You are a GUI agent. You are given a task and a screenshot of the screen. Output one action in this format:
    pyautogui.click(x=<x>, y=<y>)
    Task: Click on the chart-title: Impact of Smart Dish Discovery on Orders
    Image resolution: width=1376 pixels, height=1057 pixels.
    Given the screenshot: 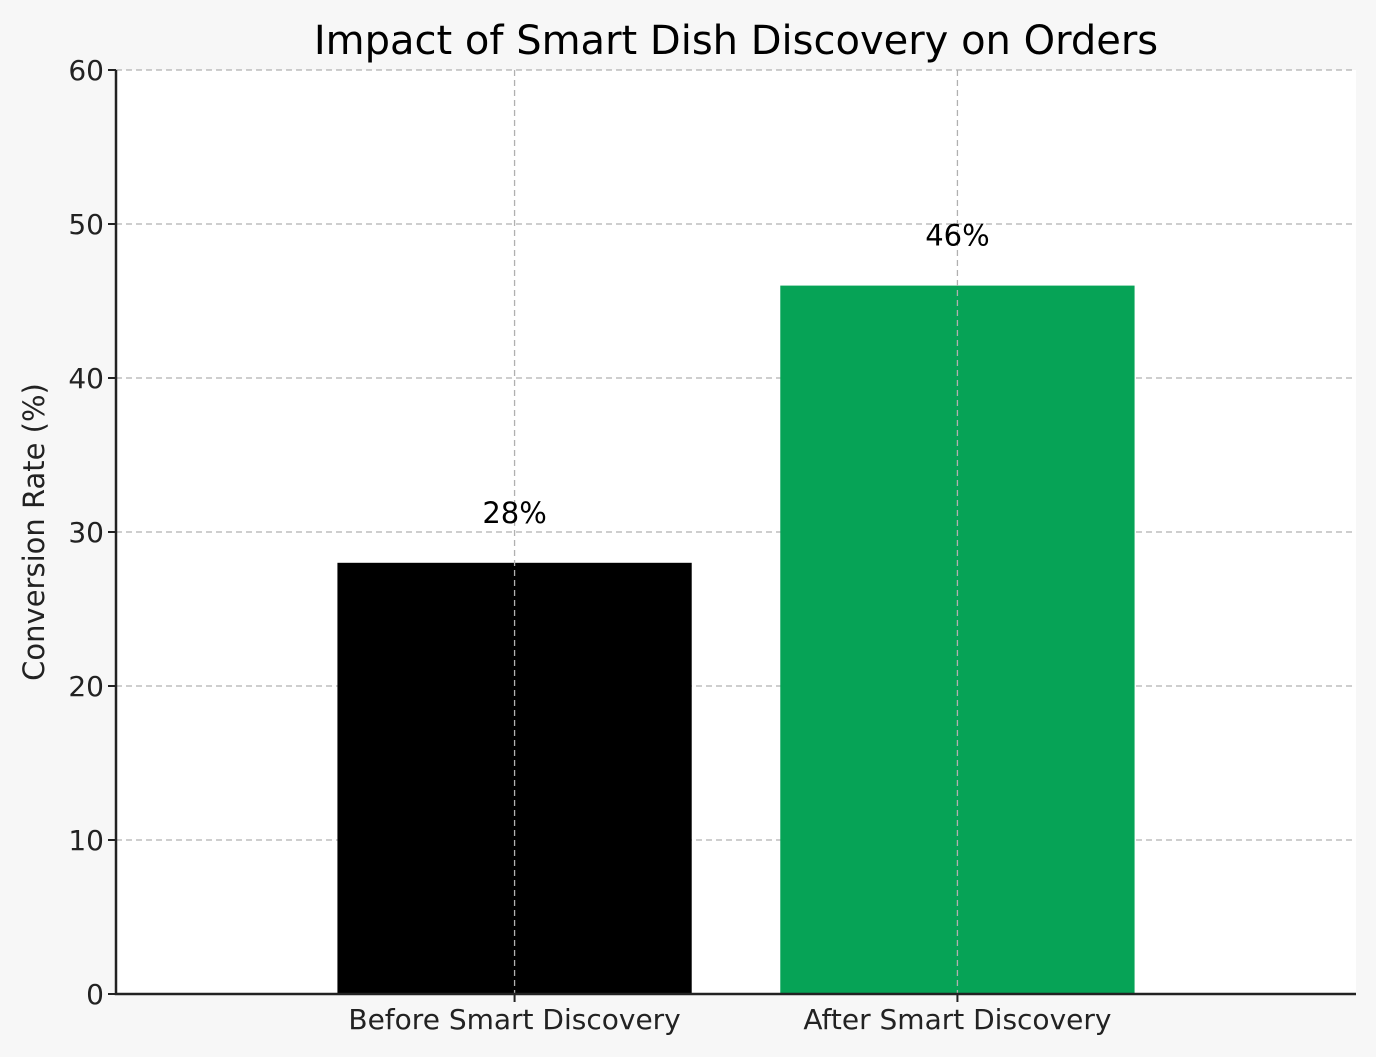 What is the action you would take?
    pyautogui.click(x=736, y=41)
    